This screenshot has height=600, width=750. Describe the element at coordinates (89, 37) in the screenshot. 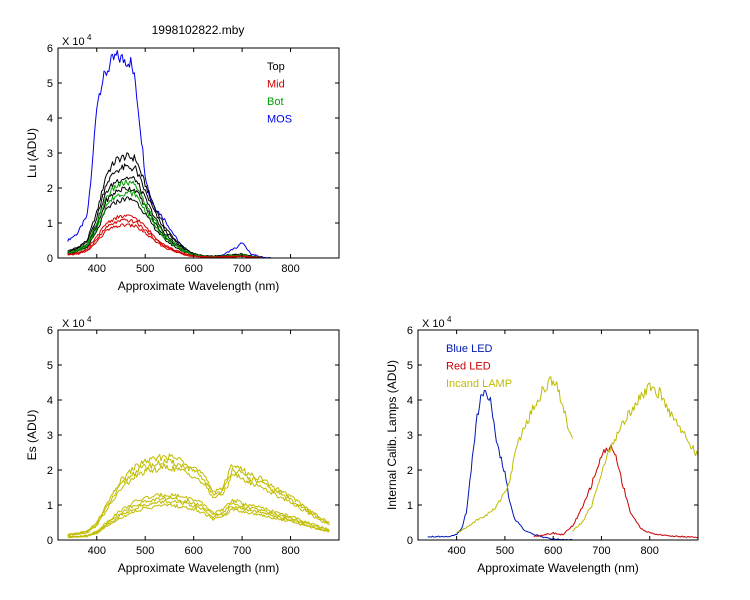

I see `lu-exponent-power: 4` at that location.